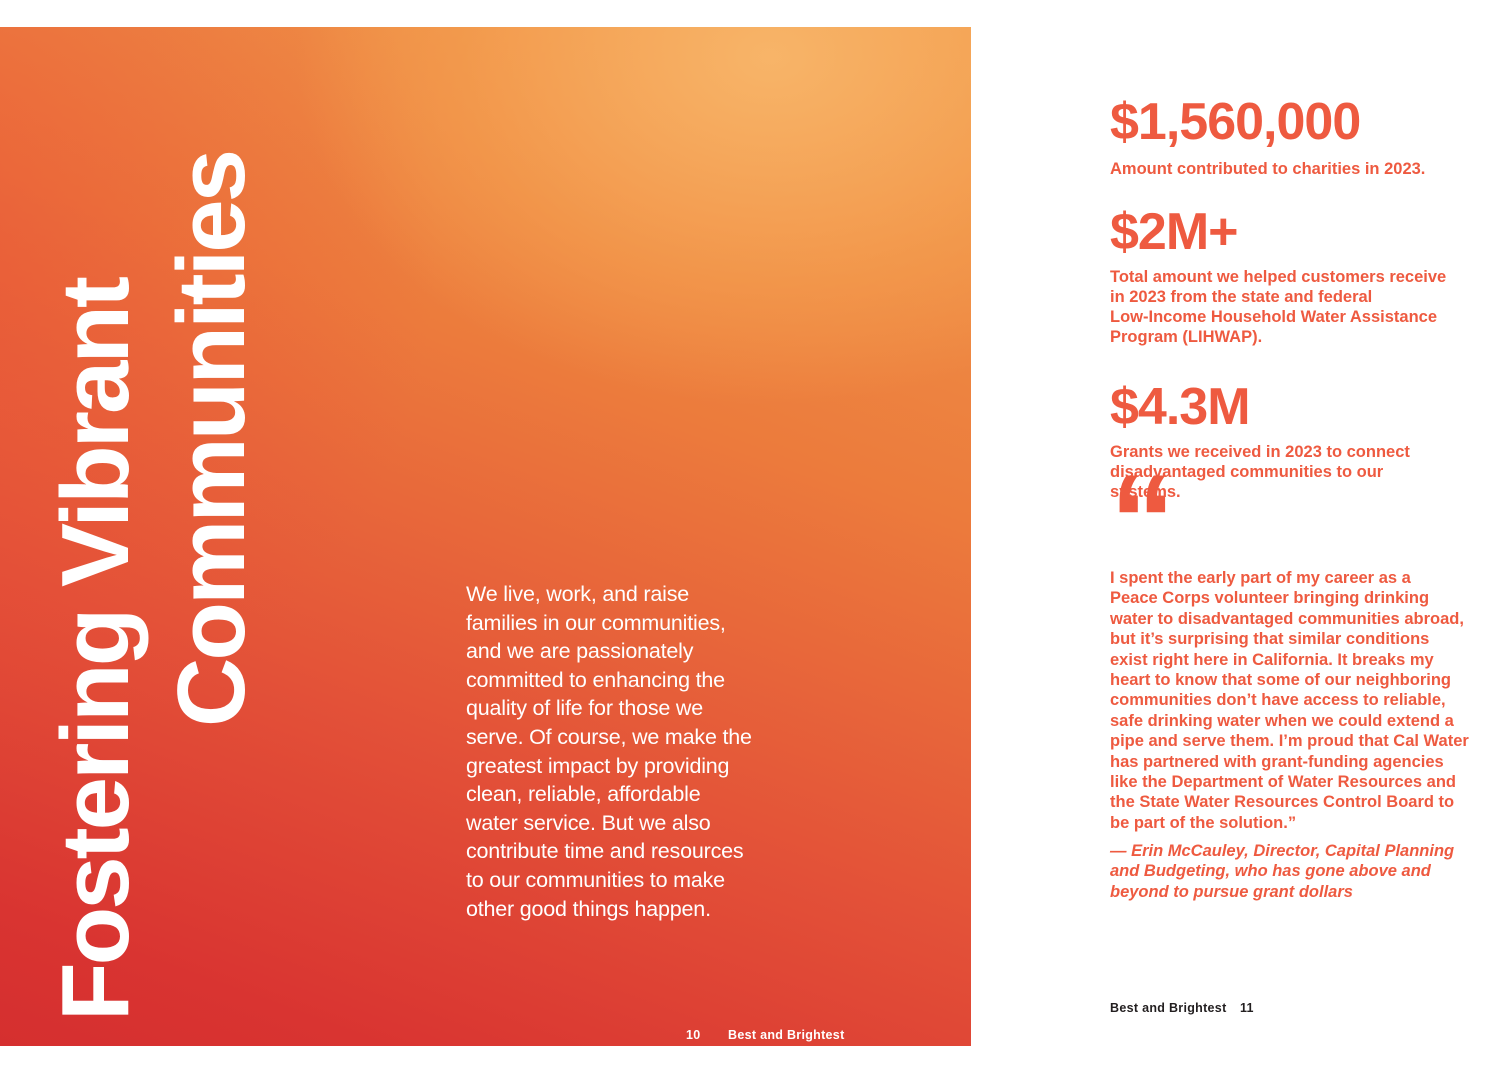 The image size is (1500, 1073). Describe the element at coordinates (1180, 407) in the screenshot. I see `stat-value-grants: $4.3M` at that location.